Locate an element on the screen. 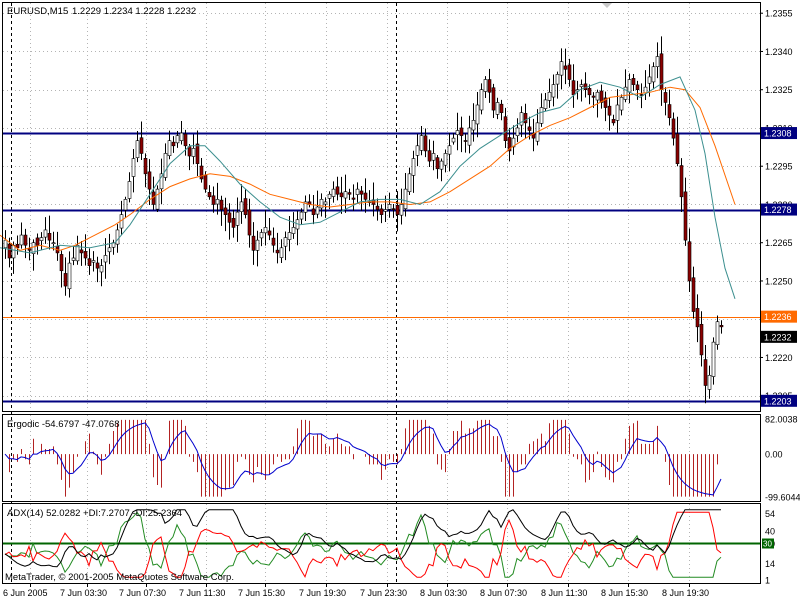 This screenshot has width=800, height=600. adx-axis-label: 54 is located at coordinates (770, 514).